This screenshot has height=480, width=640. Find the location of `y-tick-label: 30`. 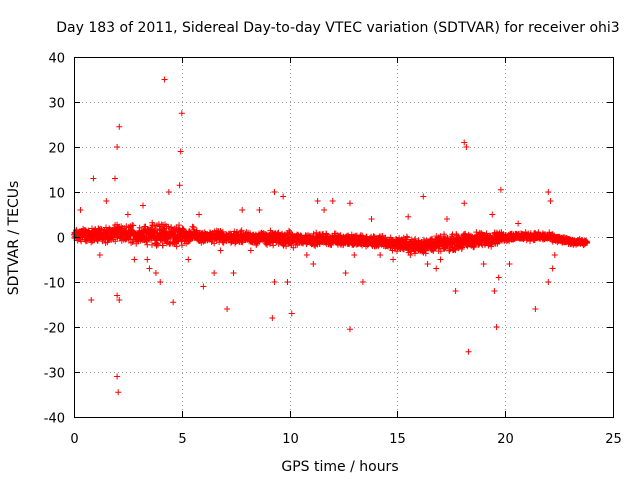

y-tick-label: 30 is located at coordinates (56, 104).